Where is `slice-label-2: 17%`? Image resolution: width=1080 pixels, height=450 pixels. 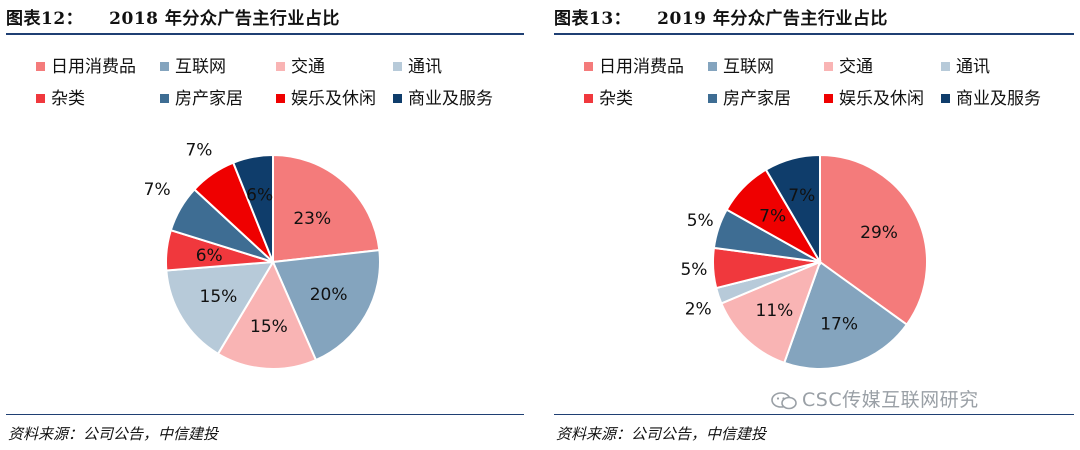
slice-label-2: 17% is located at coordinates (839, 324).